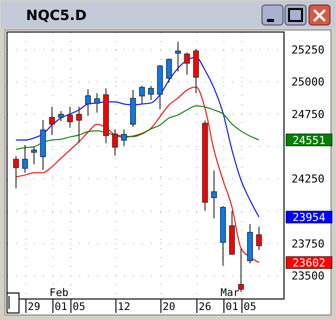 This screenshot has width=336, height=320. Describe the element at coordinates (56, 16) in the screenshot. I see `chart-title: NQC5.D` at that location.